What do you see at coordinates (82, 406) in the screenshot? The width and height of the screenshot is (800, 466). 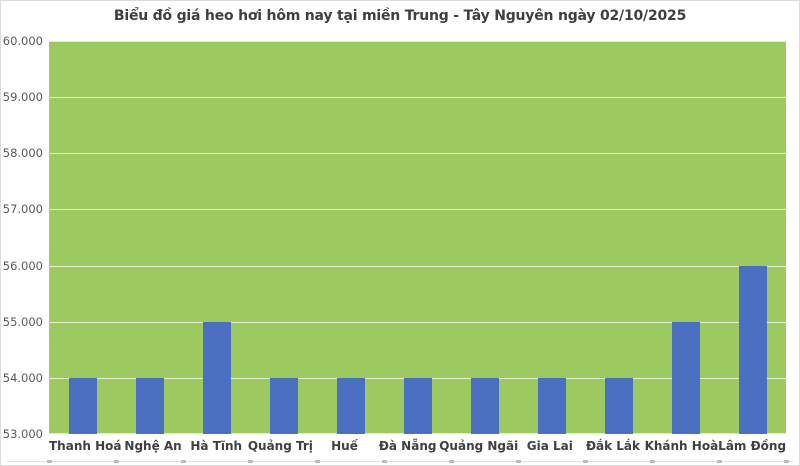 I see `bar-Thanh Hoá` at bounding box center [82, 406].